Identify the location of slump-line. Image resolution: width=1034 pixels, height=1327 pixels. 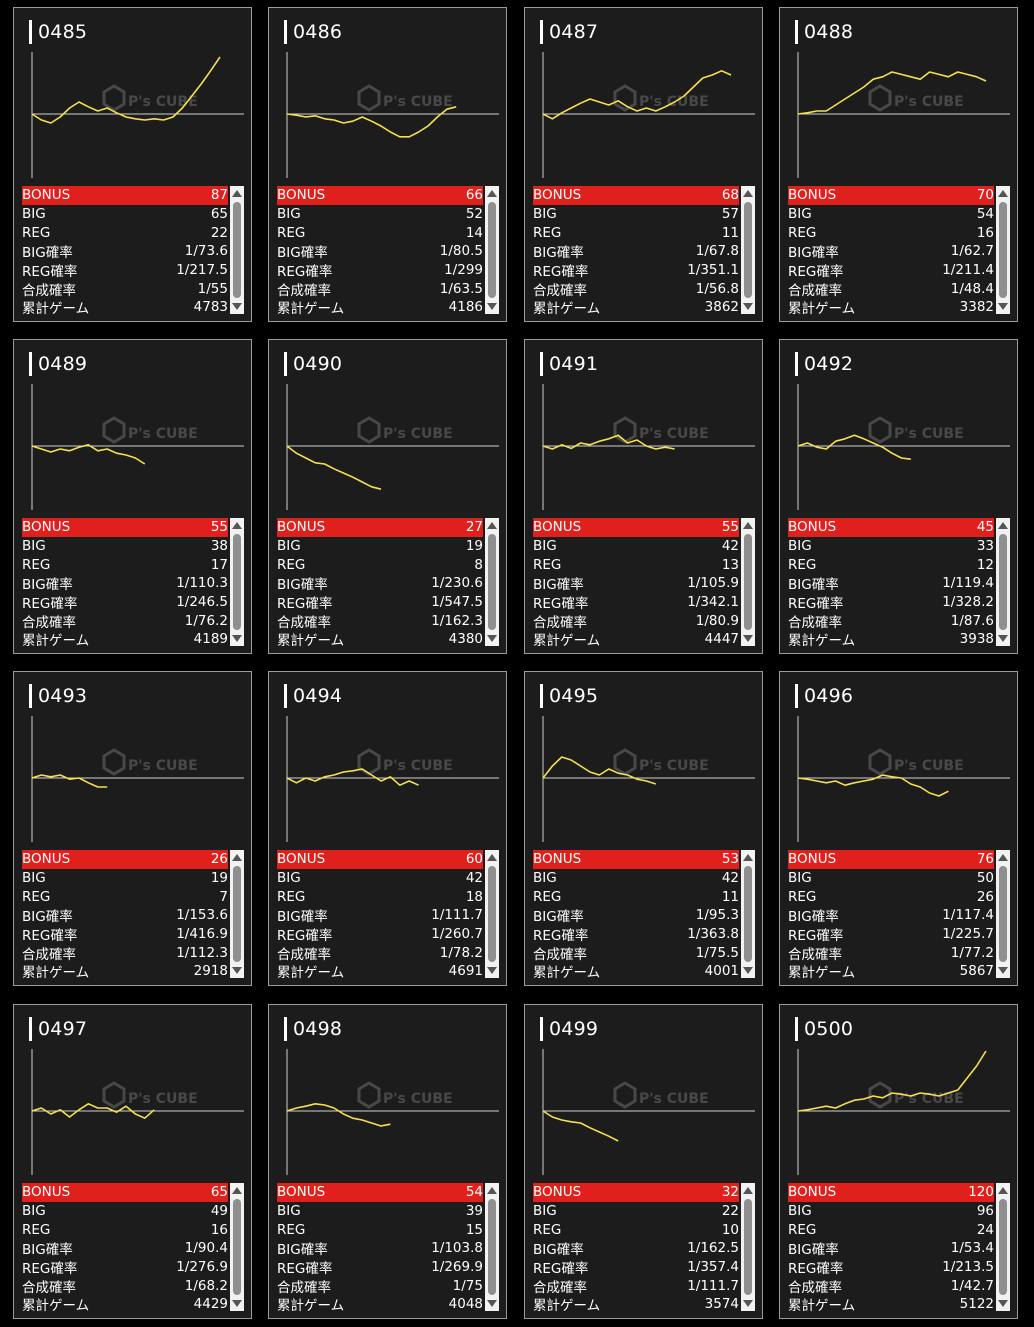
(88, 454).